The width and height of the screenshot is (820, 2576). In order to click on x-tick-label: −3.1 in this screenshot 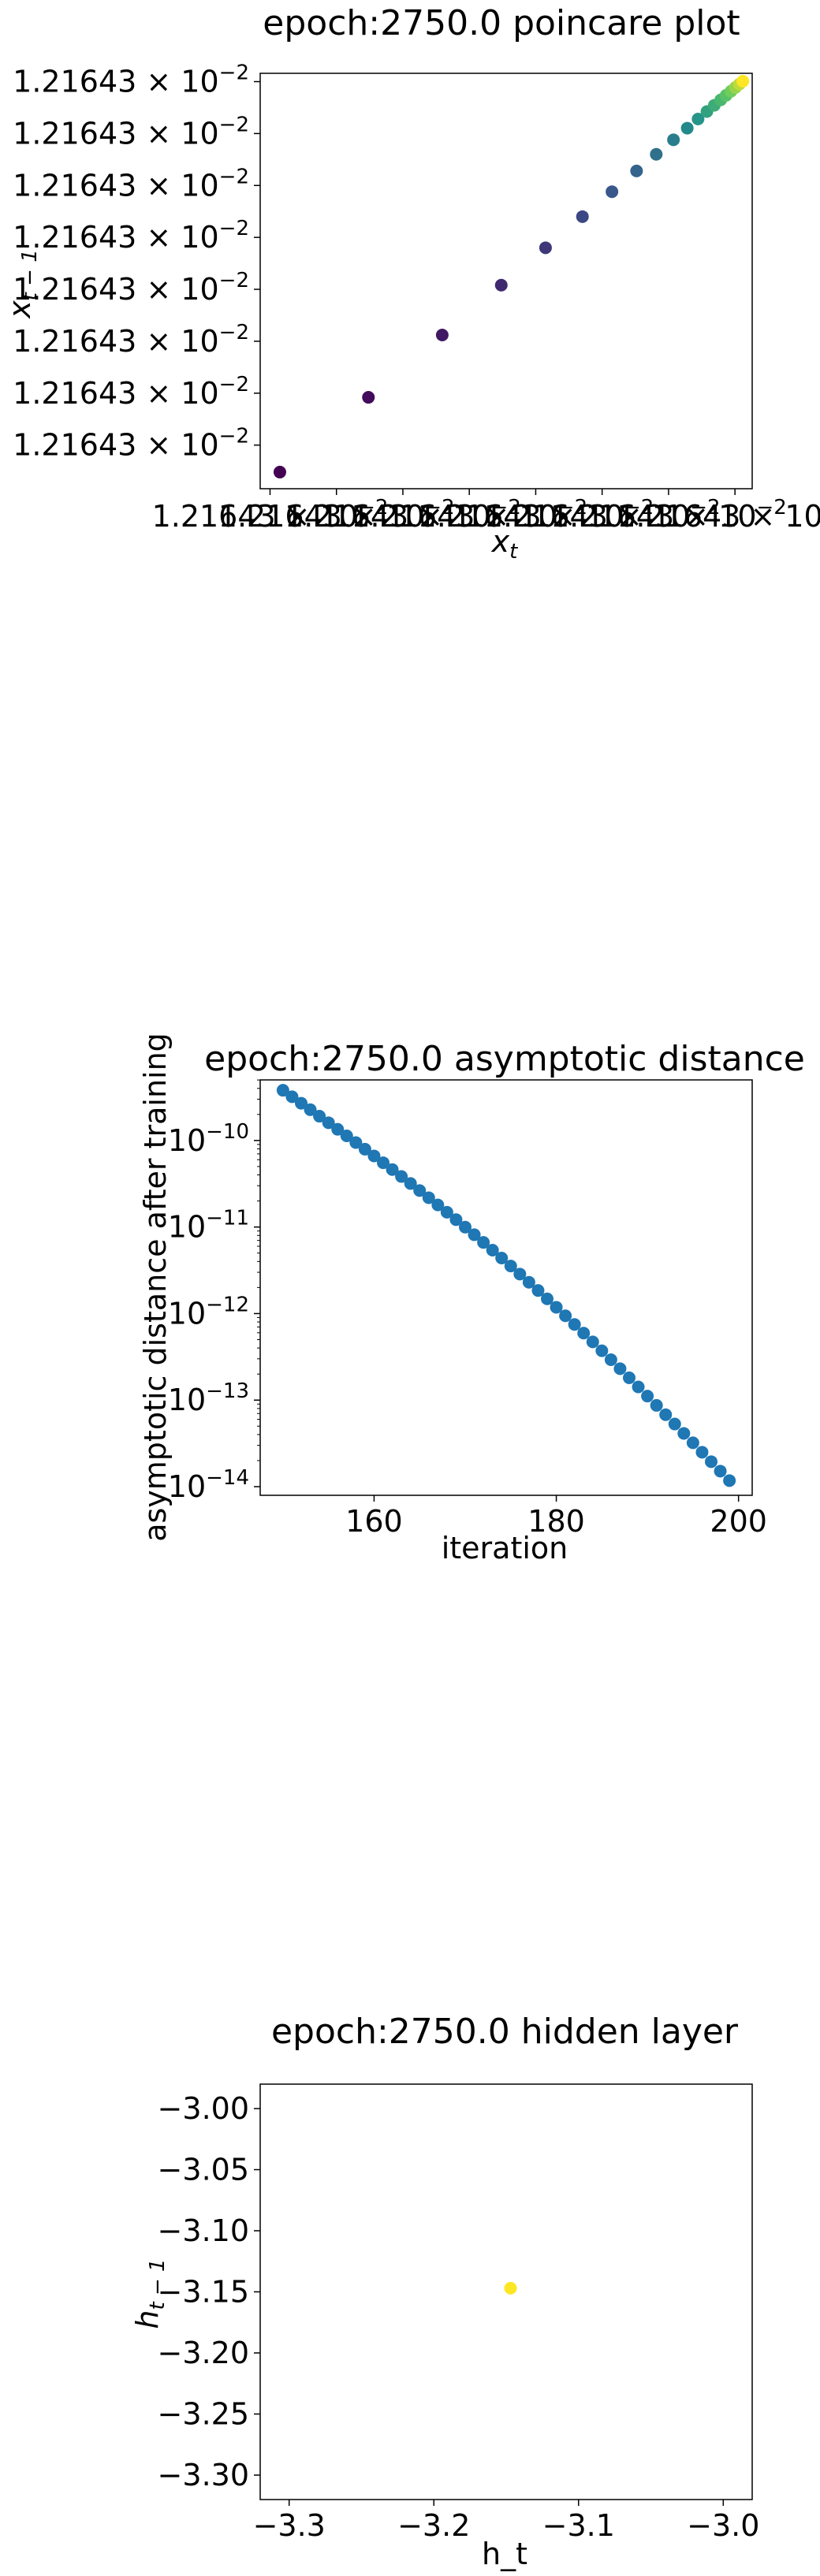, I will do `click(578, 2525)`.